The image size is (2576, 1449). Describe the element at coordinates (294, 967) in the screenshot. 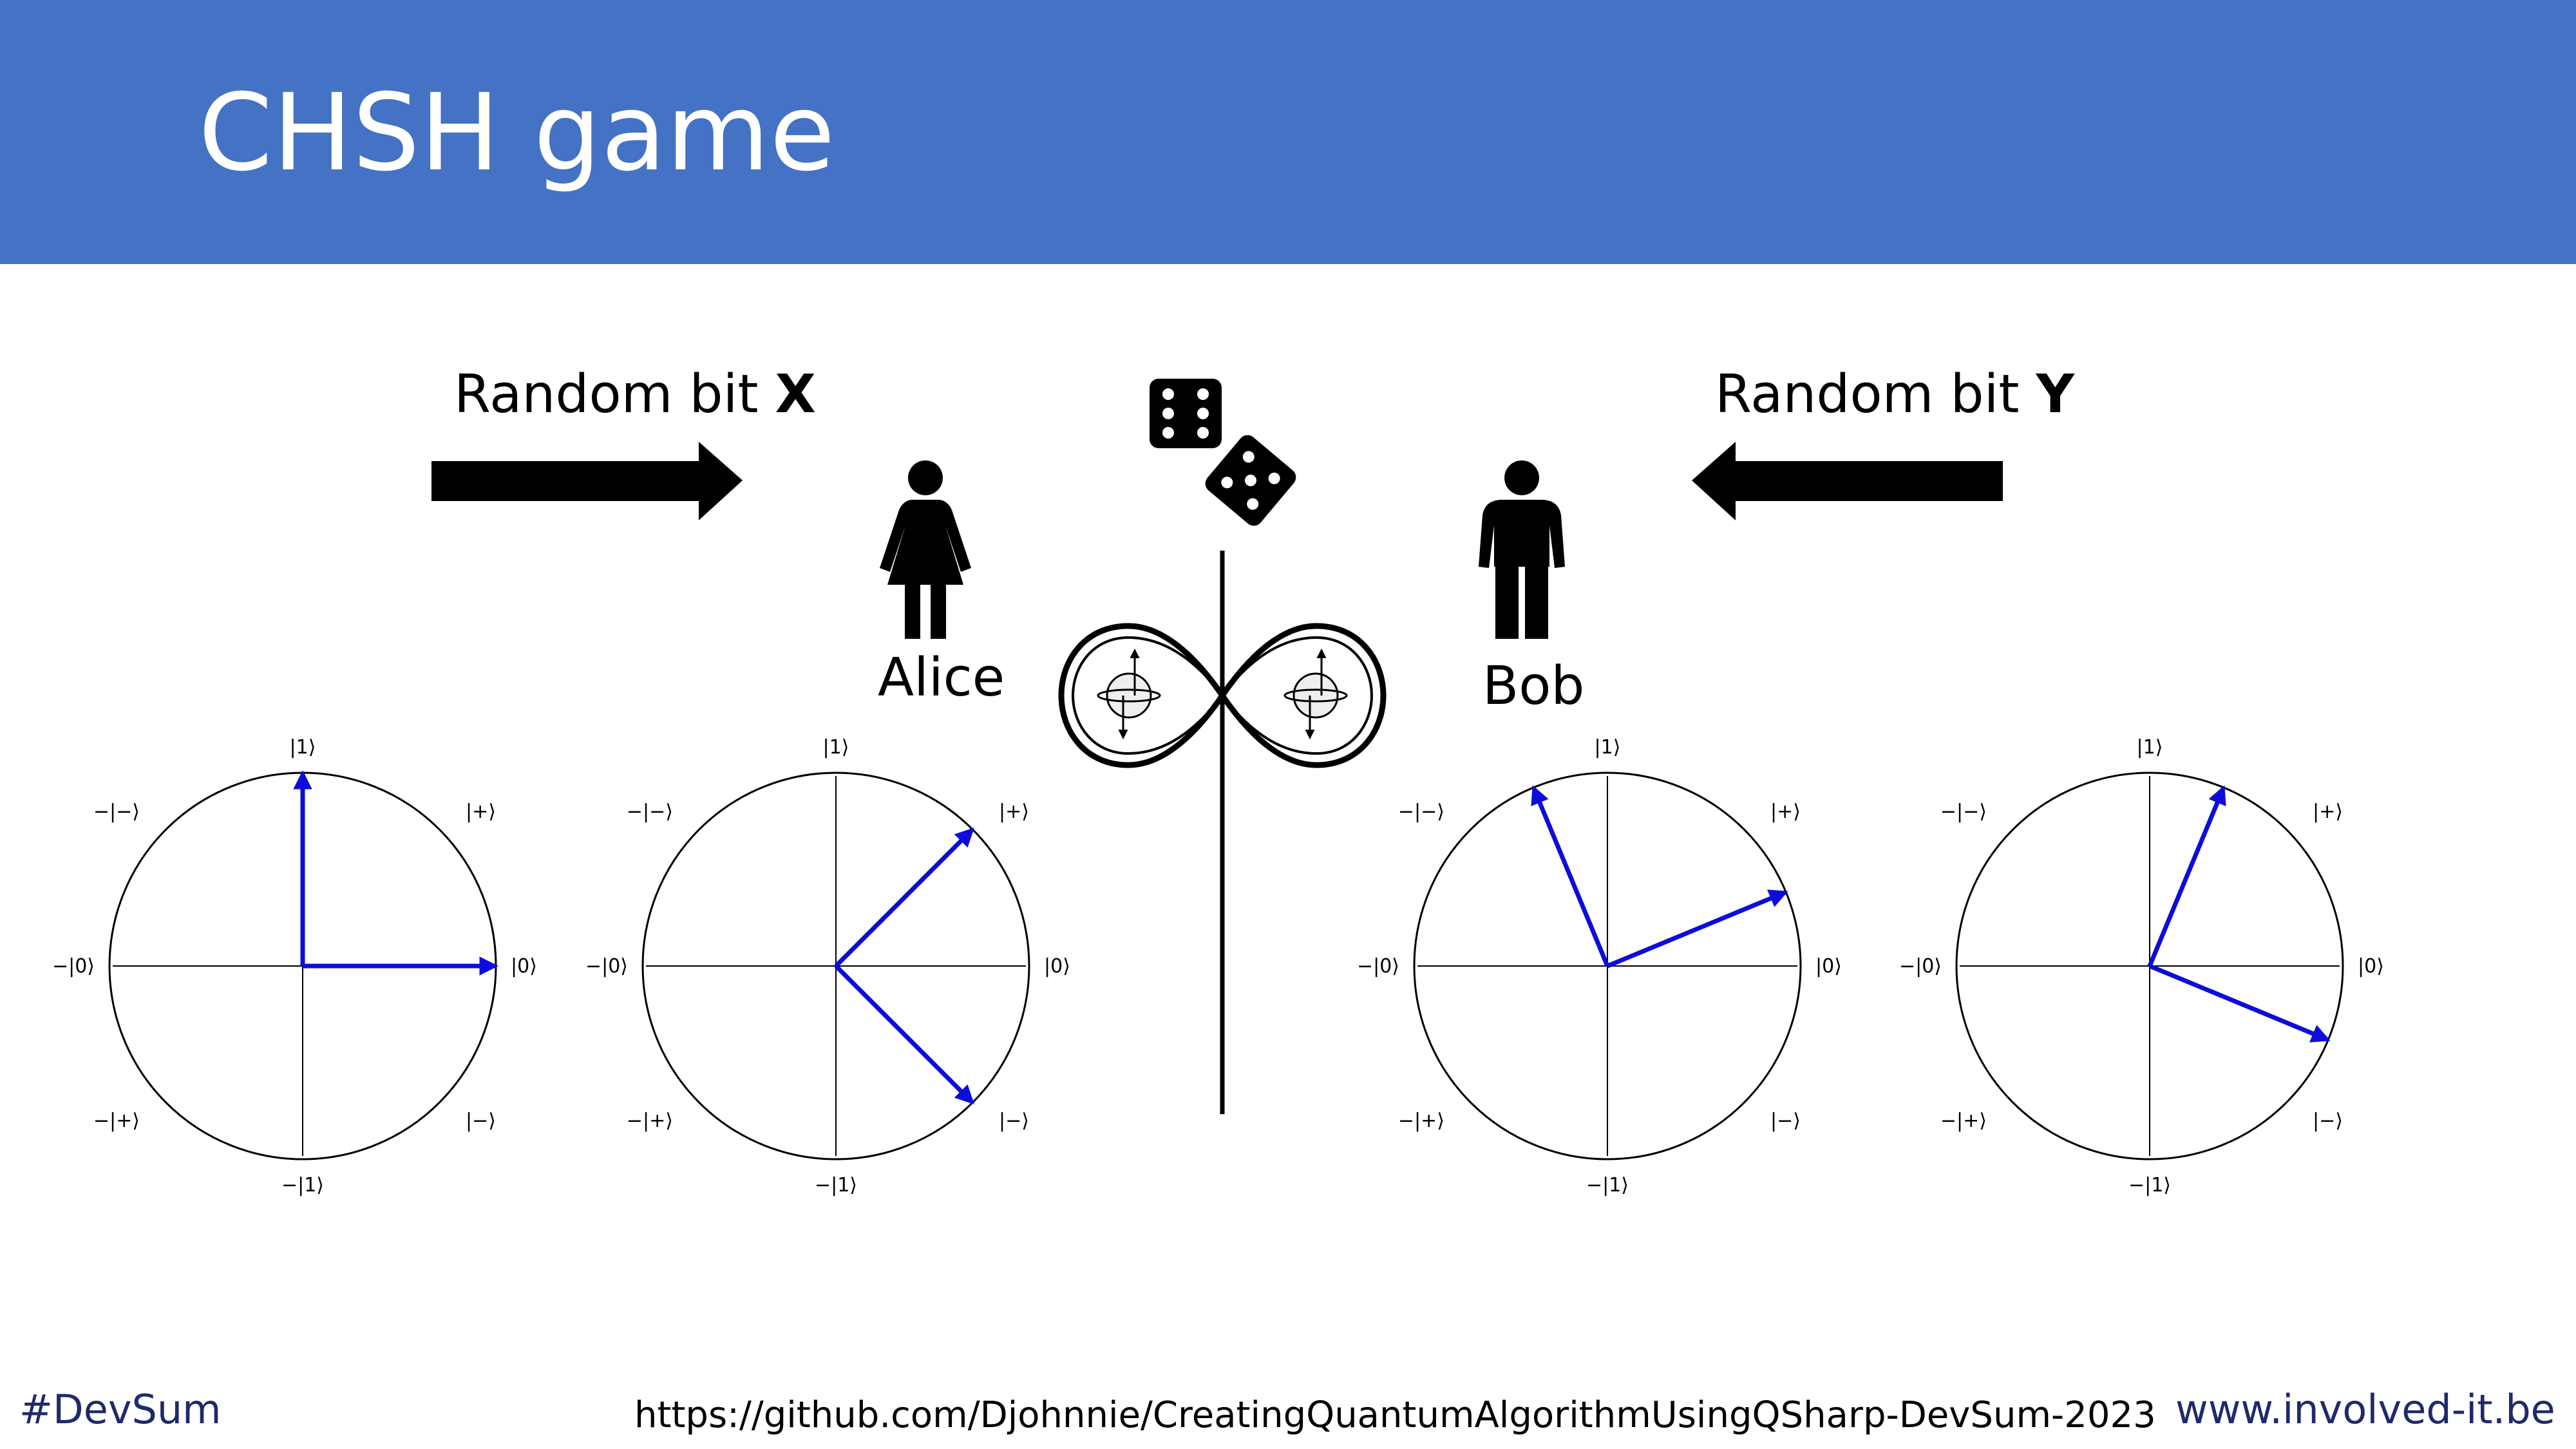

I see `basis-diagram-1: |1⟩ −|1⟩ |0⟩ −|0⟩ |+⟩ −|−⟩ |−⟩ −|+⟩` at that location.